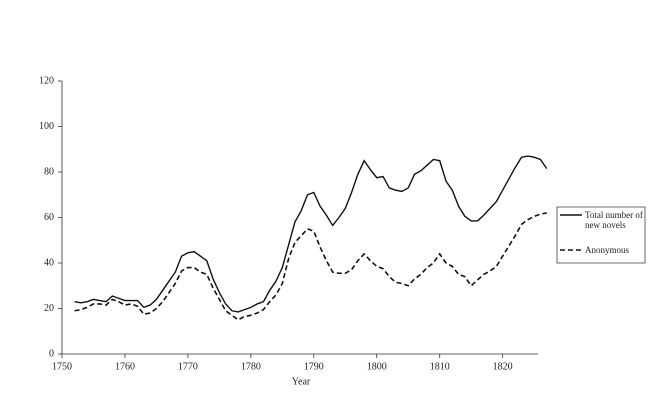  I want to click on y-tick-label: 0, so click(51, 353).